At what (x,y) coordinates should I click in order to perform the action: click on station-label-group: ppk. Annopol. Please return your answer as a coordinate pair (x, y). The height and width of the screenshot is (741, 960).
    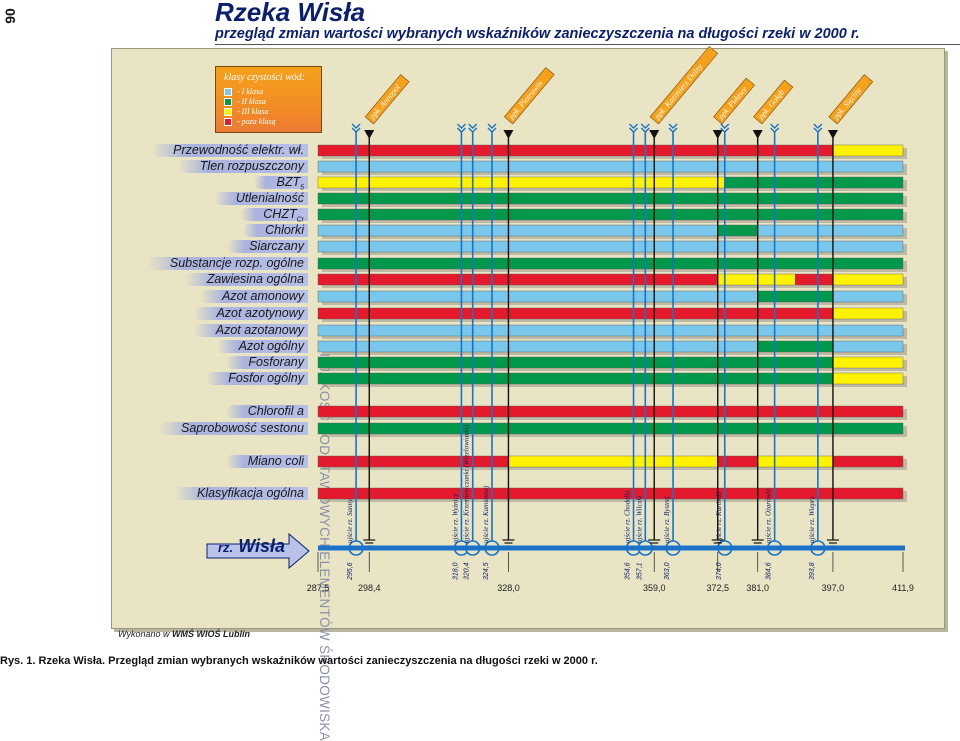
    Looking at the image, I should click on (387, 99).